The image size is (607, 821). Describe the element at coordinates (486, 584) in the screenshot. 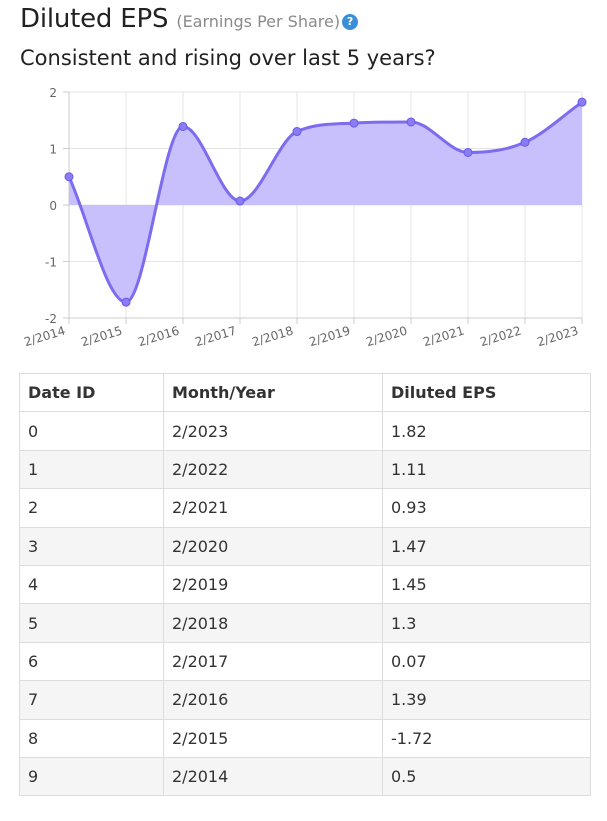

I see `cell-eps: 1.45` at that location.